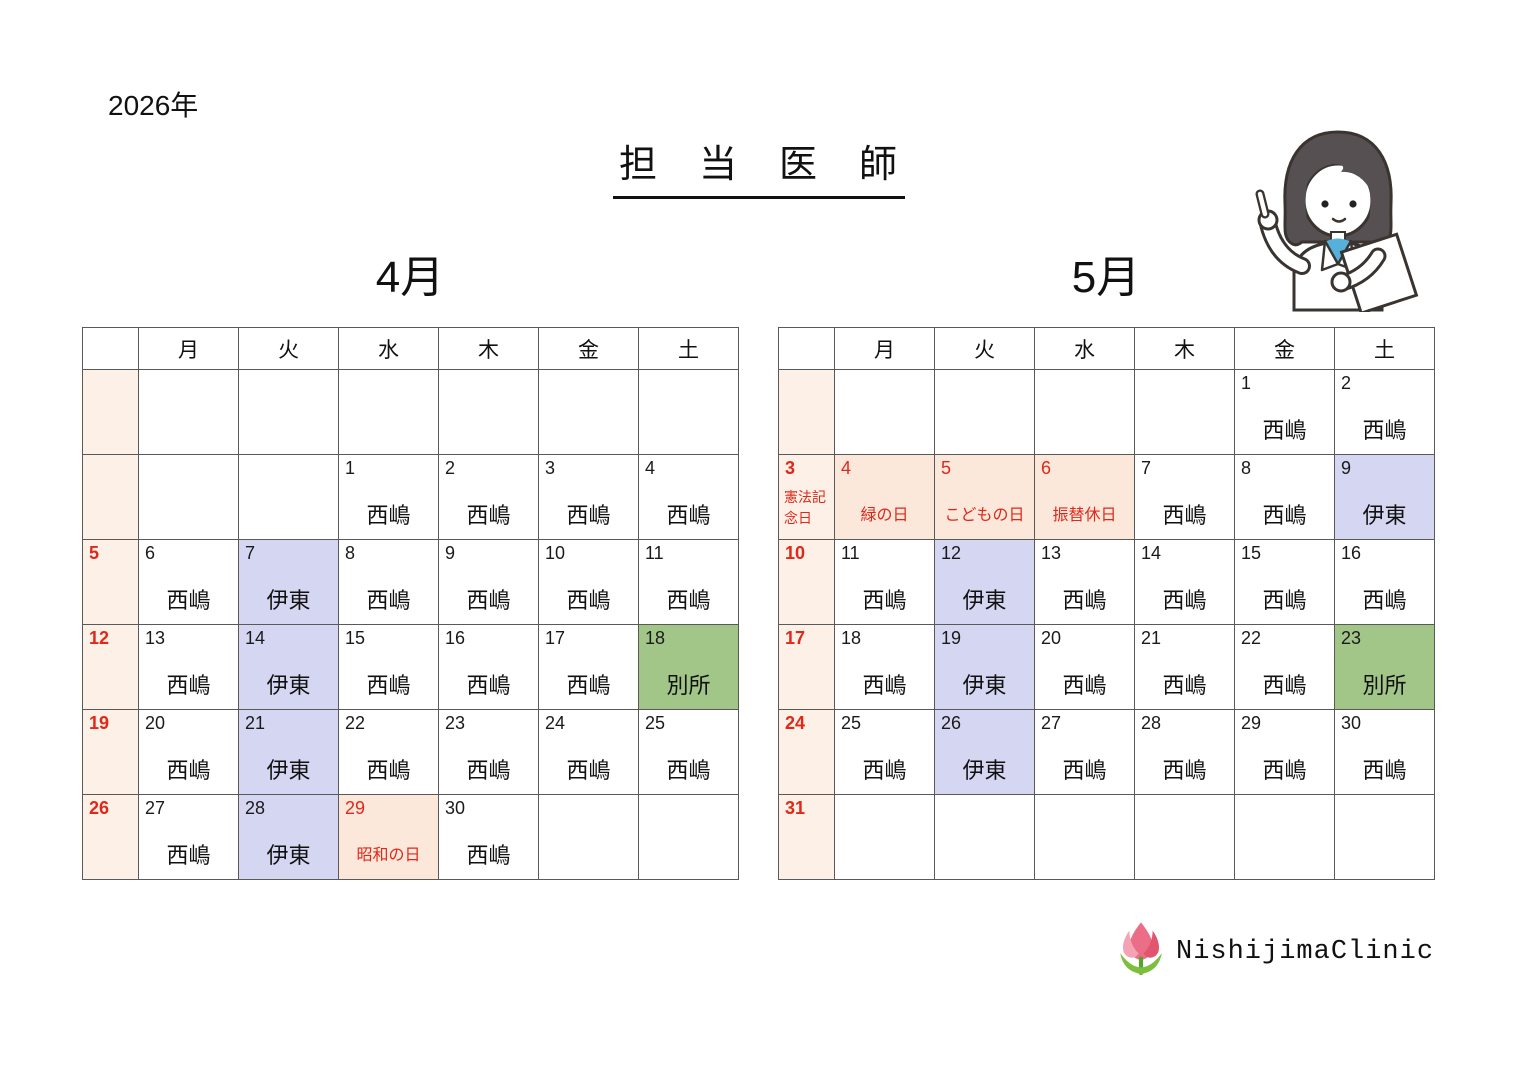 This screenshot has width=1518, height=1075. What do you see at coordinates (588, 667) in the screenshot?
I see `day-cell: 17 西嶋` at bounding box center [588, 667].